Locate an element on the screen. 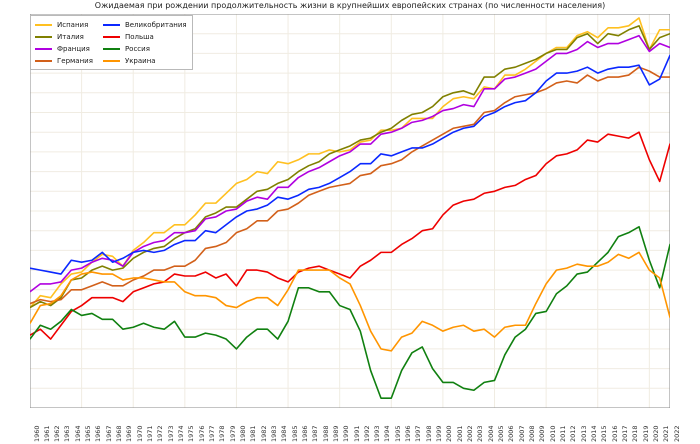  x-tick-label: 1977 is located at coordinates (211, 433).